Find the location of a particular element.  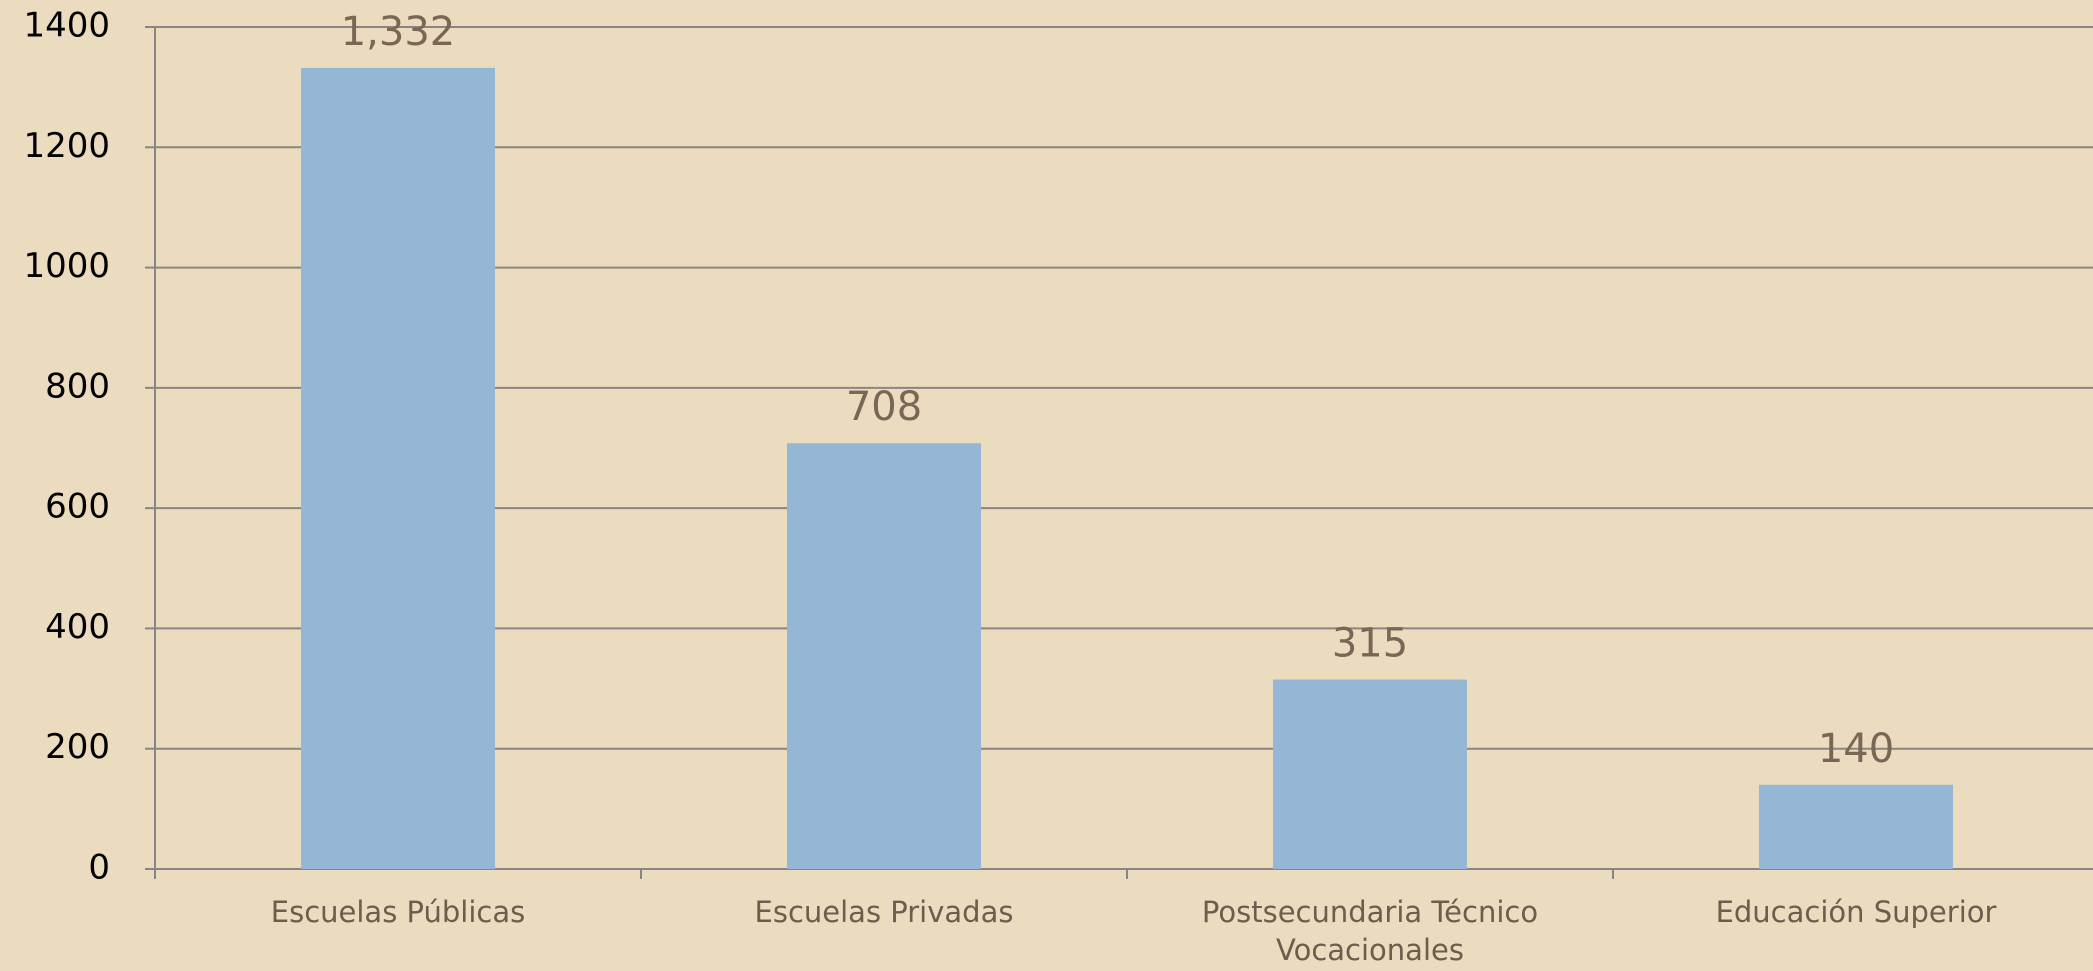

y-tick-label: 200 is located at coordinates (77, 747).